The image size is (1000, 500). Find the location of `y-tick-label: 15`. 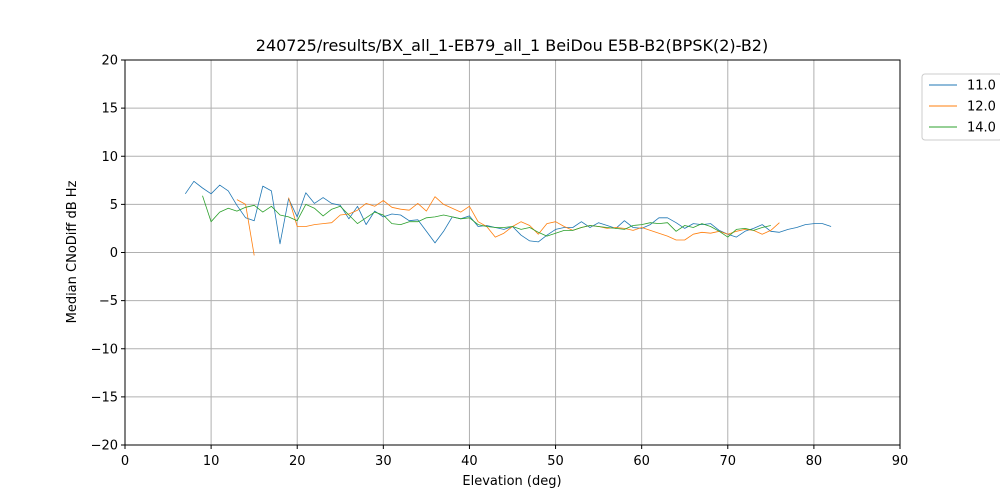

y-tick-label: 15 is located at coordinates (109, 109).